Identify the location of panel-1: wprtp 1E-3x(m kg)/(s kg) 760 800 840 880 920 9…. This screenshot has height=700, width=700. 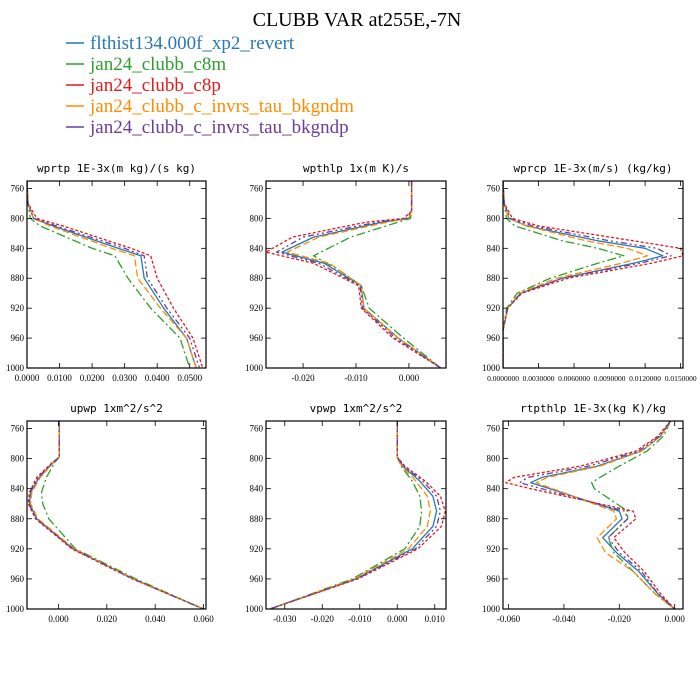
(106, 272).